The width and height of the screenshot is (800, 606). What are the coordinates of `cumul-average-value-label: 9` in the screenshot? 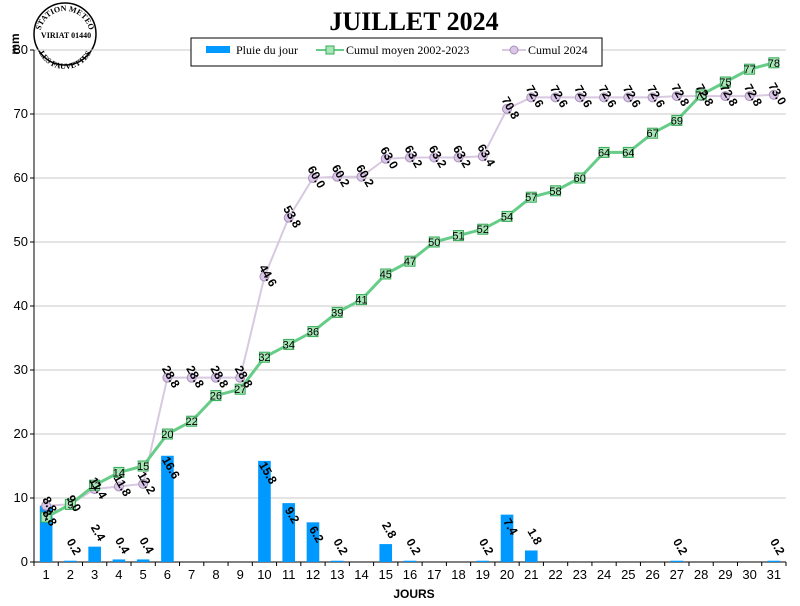 It's located at (70, 505).